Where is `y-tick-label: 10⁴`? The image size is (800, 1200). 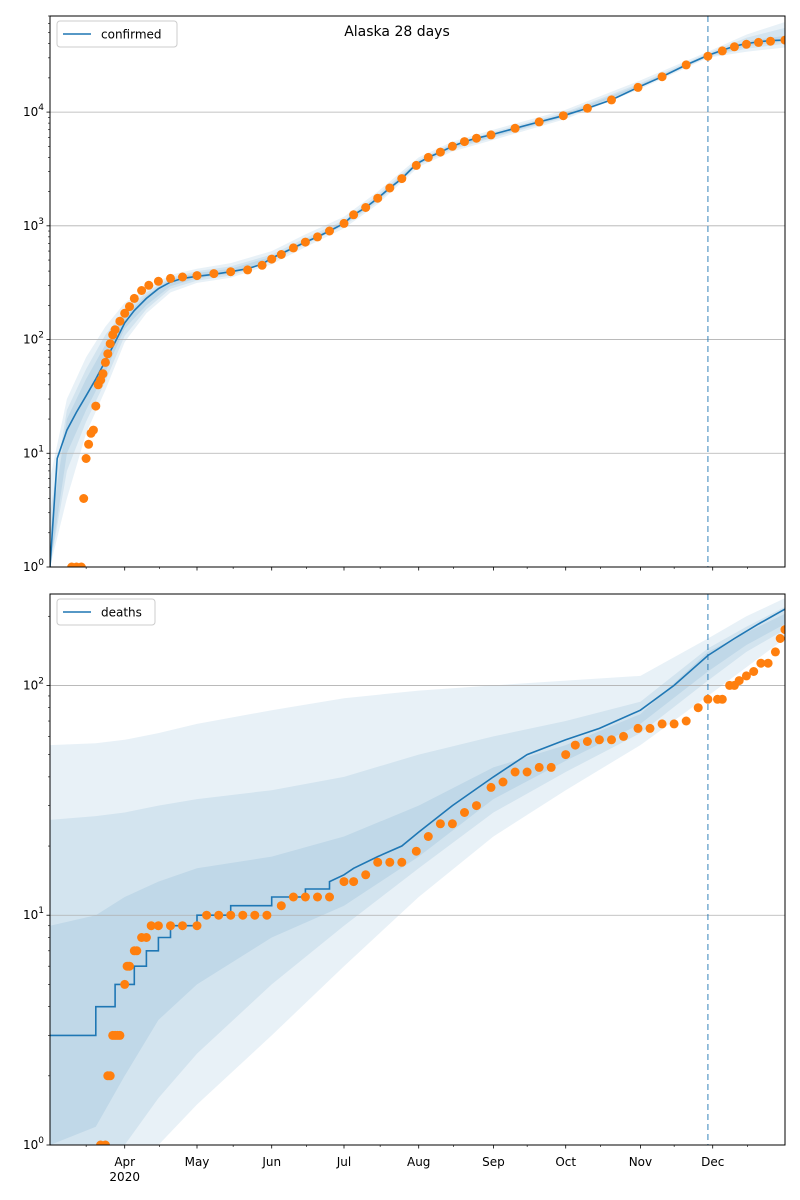
y-tick-label: 10⁴ is located at coordinates (33, 111).